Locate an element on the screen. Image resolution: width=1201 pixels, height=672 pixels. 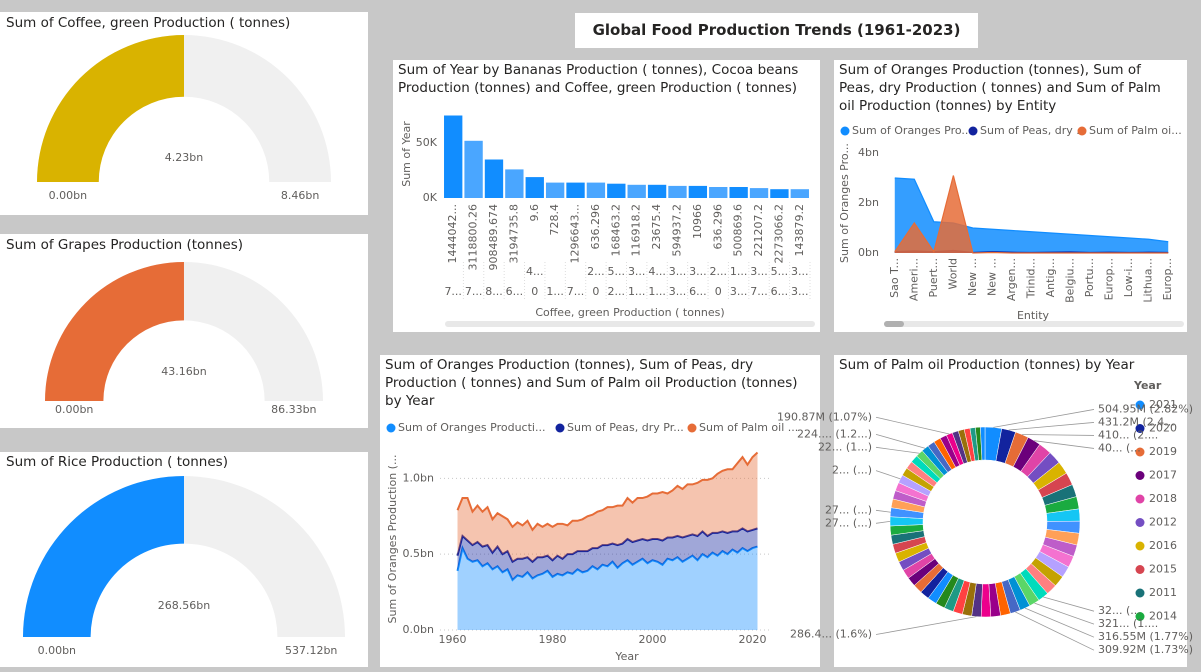
y-tick-label: 1.0bn is located at coordinates (418, 477).